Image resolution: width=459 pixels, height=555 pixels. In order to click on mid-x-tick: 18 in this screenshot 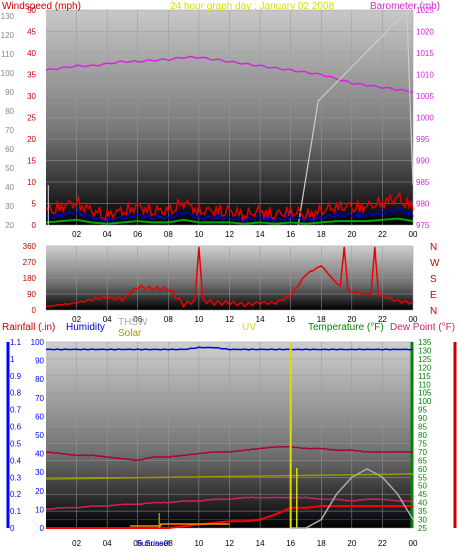, I will do `click(321, 319)`.